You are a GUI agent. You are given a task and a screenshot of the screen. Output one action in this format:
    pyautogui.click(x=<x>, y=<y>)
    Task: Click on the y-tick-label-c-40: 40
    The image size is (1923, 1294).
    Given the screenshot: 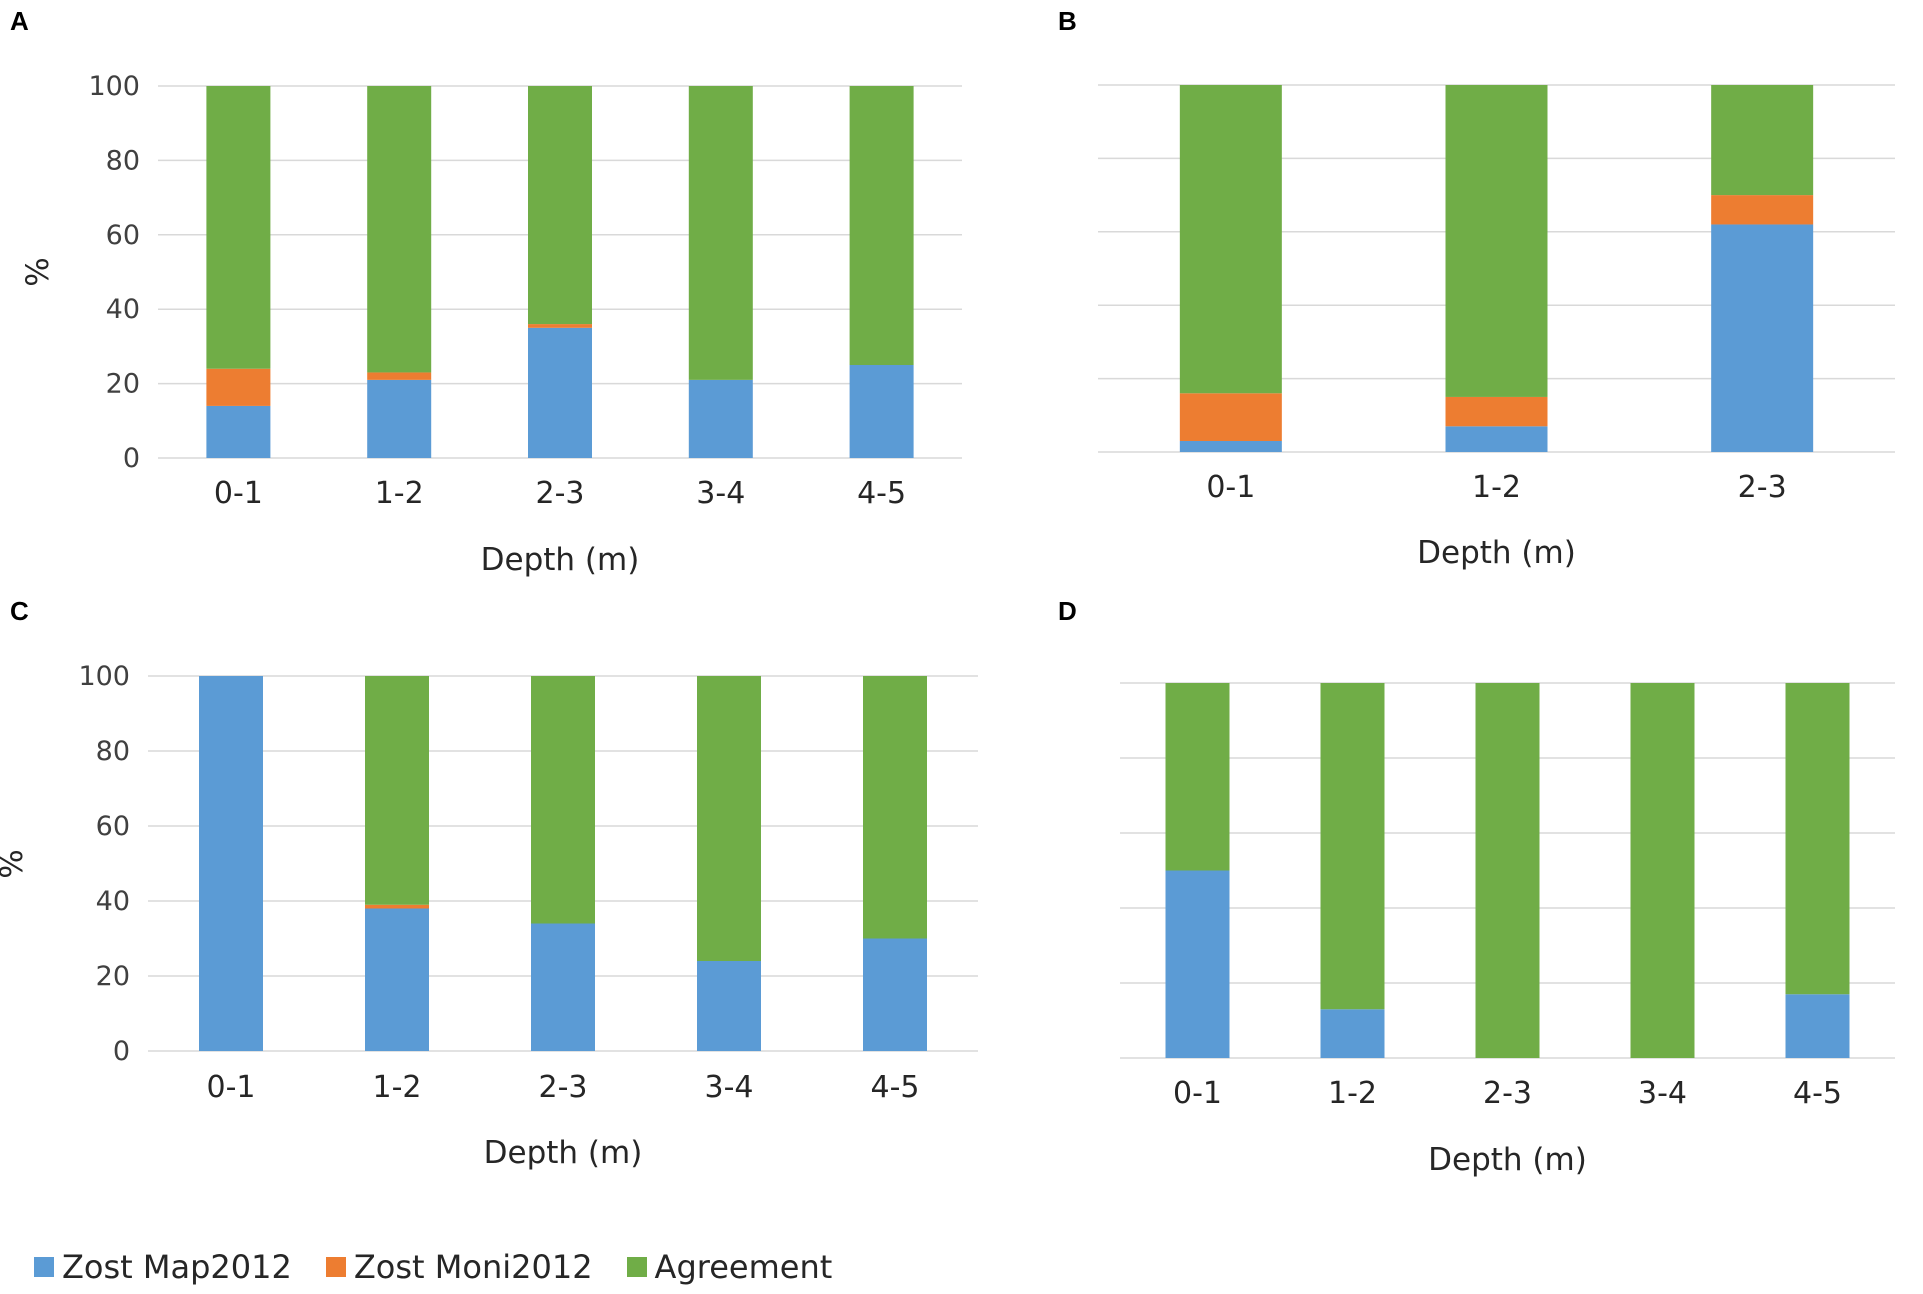 What is the action you would take?
    pyautogui.click(x=113, y=901)
    